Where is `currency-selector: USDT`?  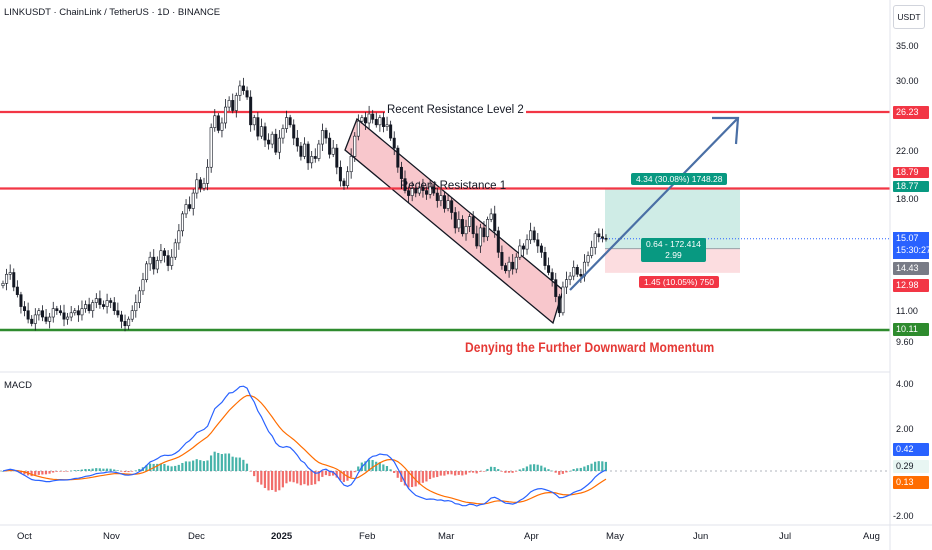 currency-selector: USDT is located at coordinates (909, 17).